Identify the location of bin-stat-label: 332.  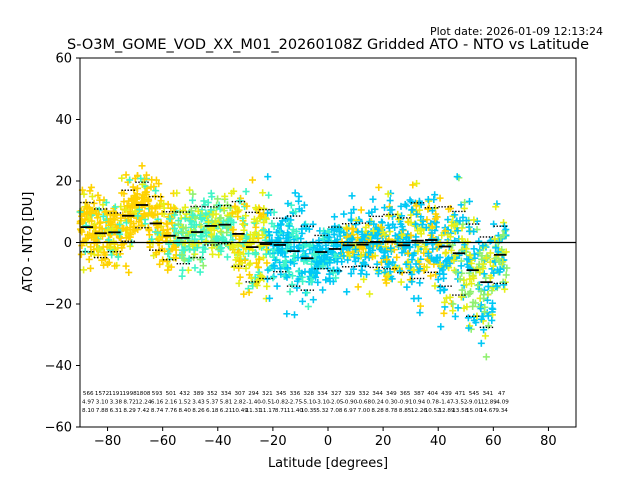
(363, 394).